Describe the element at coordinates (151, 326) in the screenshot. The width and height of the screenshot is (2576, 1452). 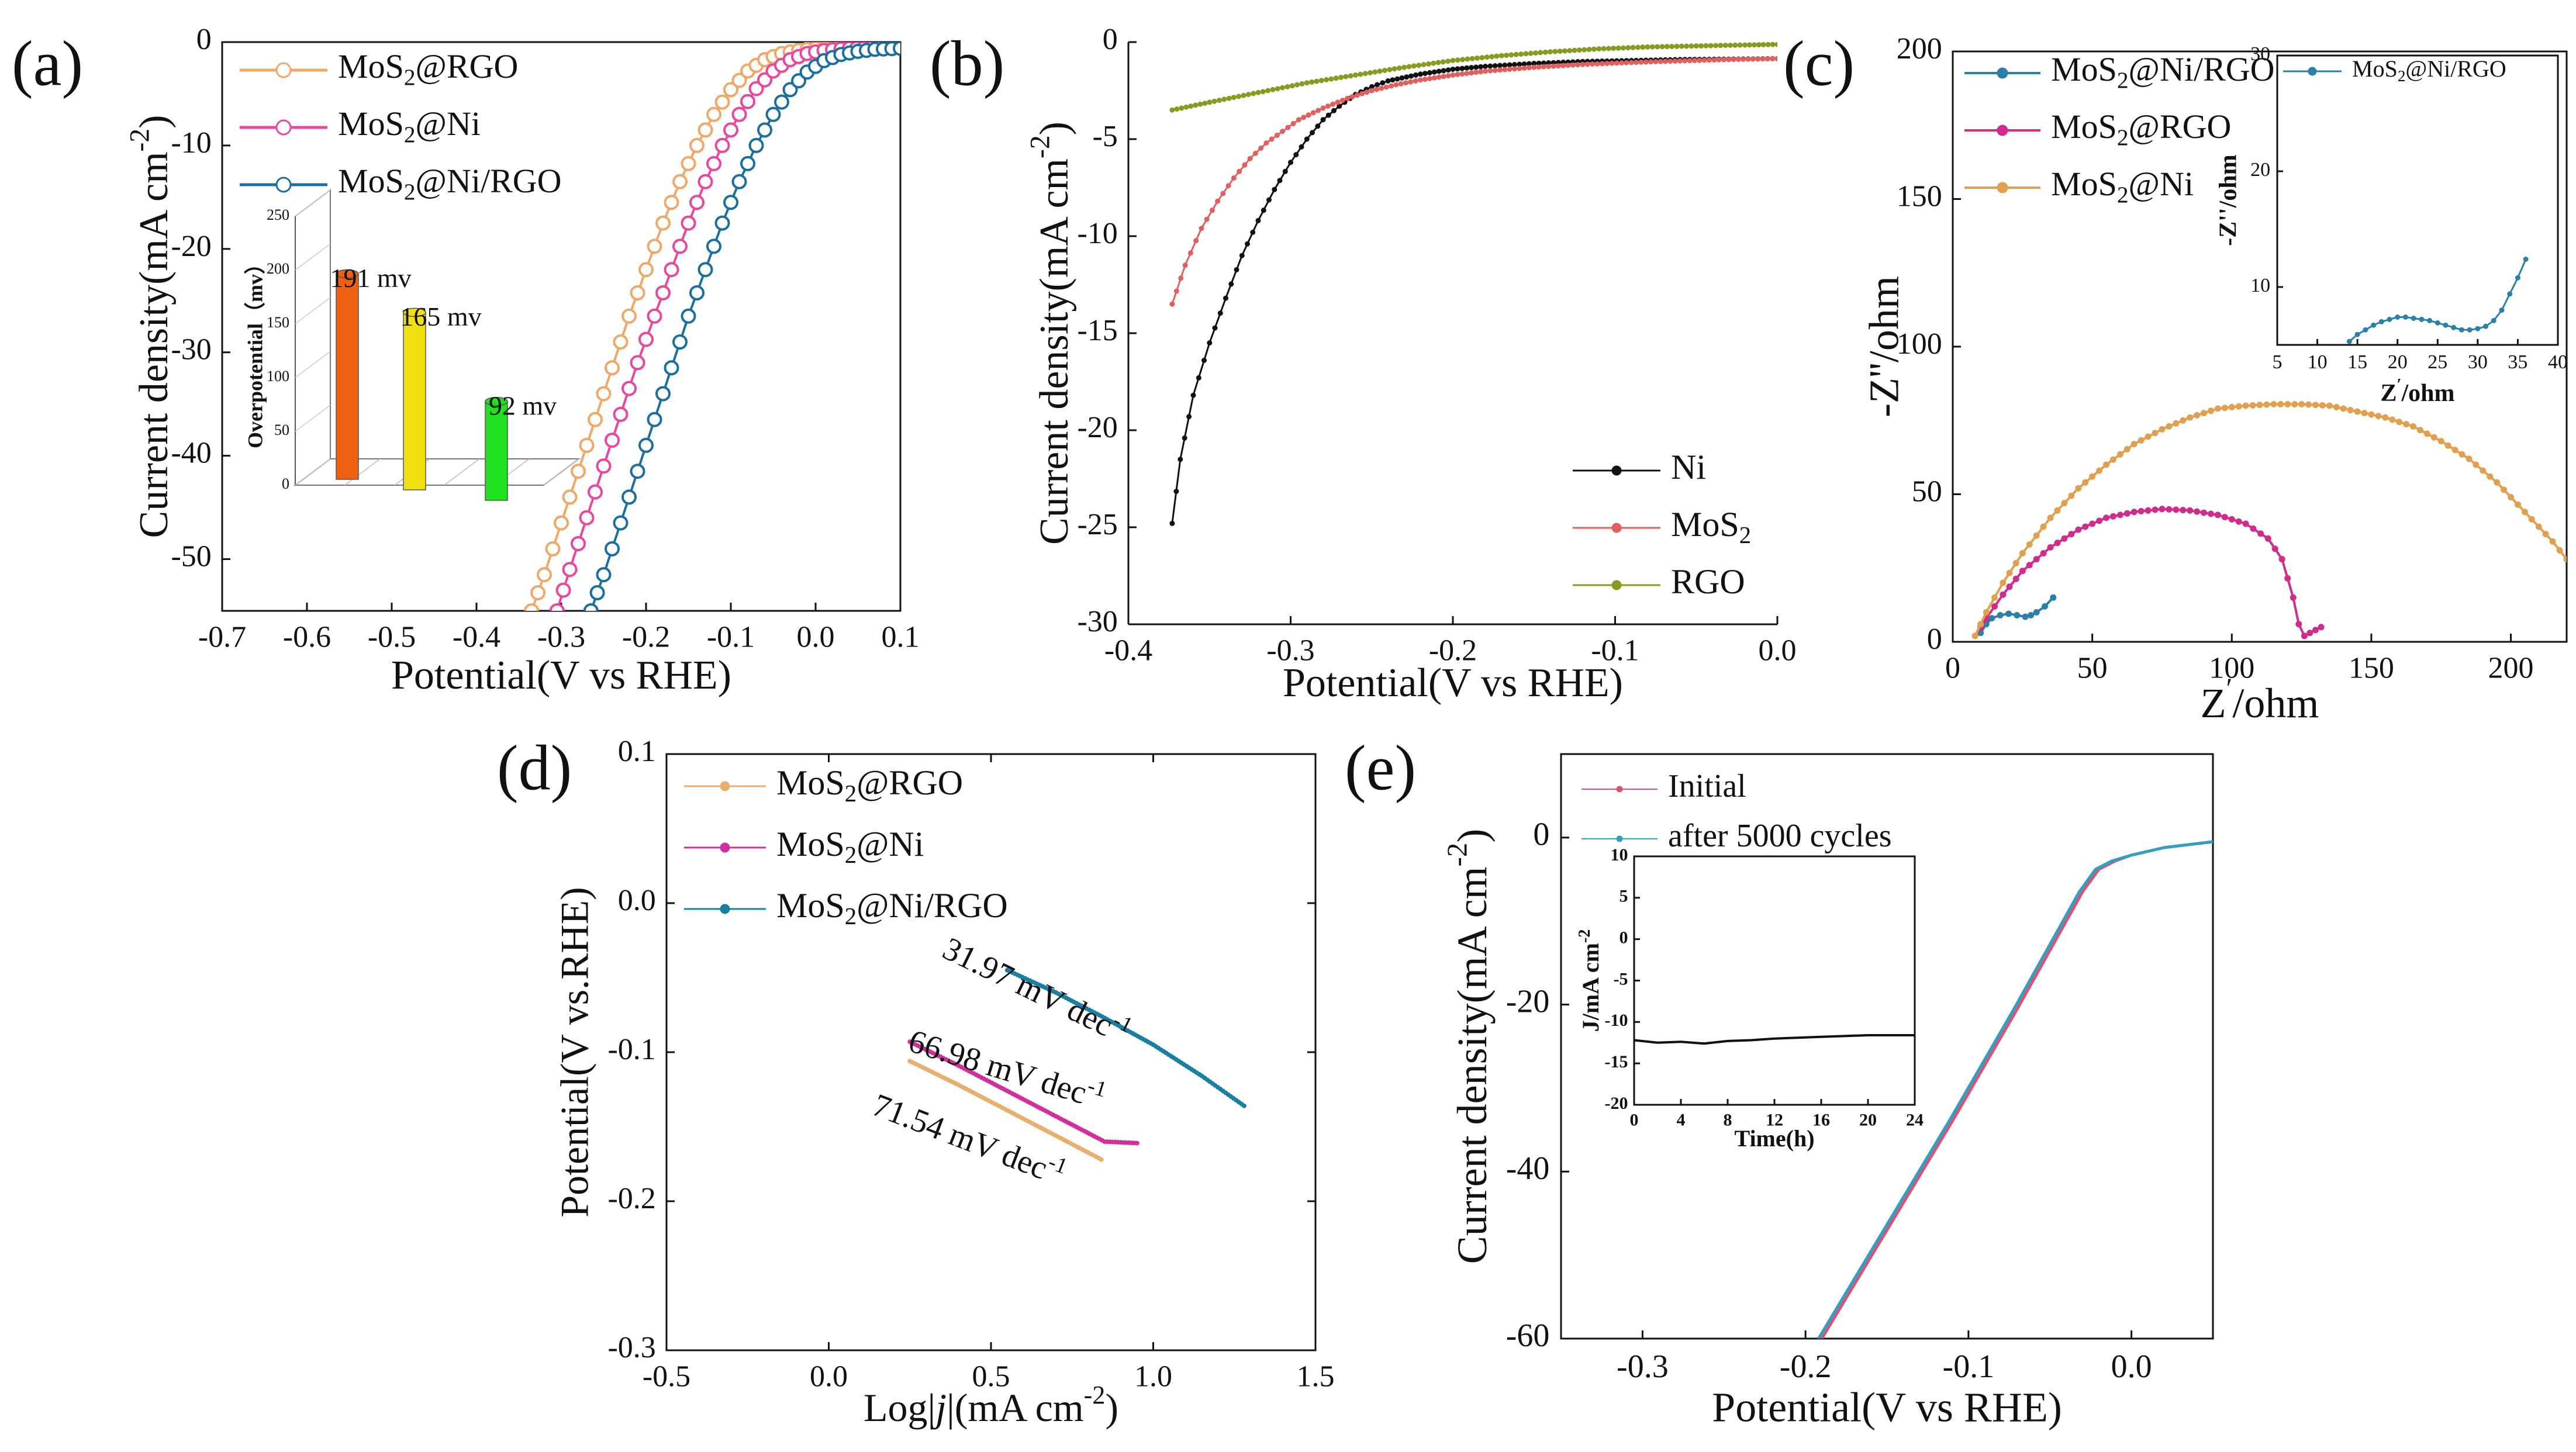
I see `y-axis-label-a: Current density(mA cm-2)` at that location.